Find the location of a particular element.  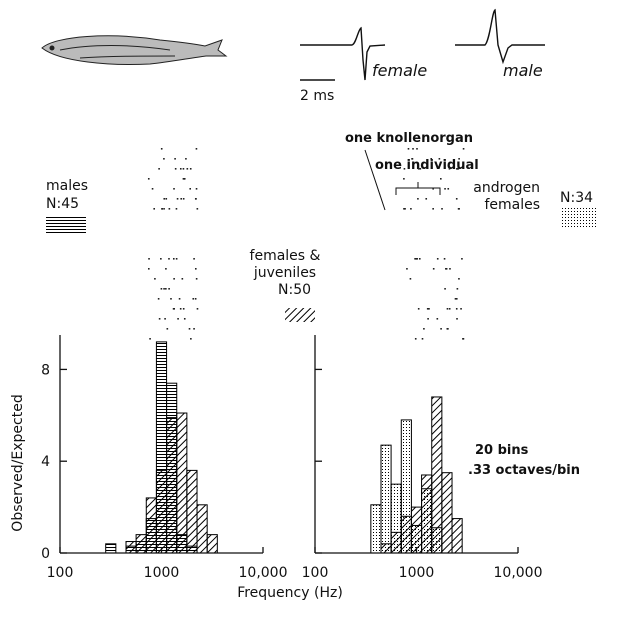

annotation: one knollenorgan is located at coordinates (409, 138).